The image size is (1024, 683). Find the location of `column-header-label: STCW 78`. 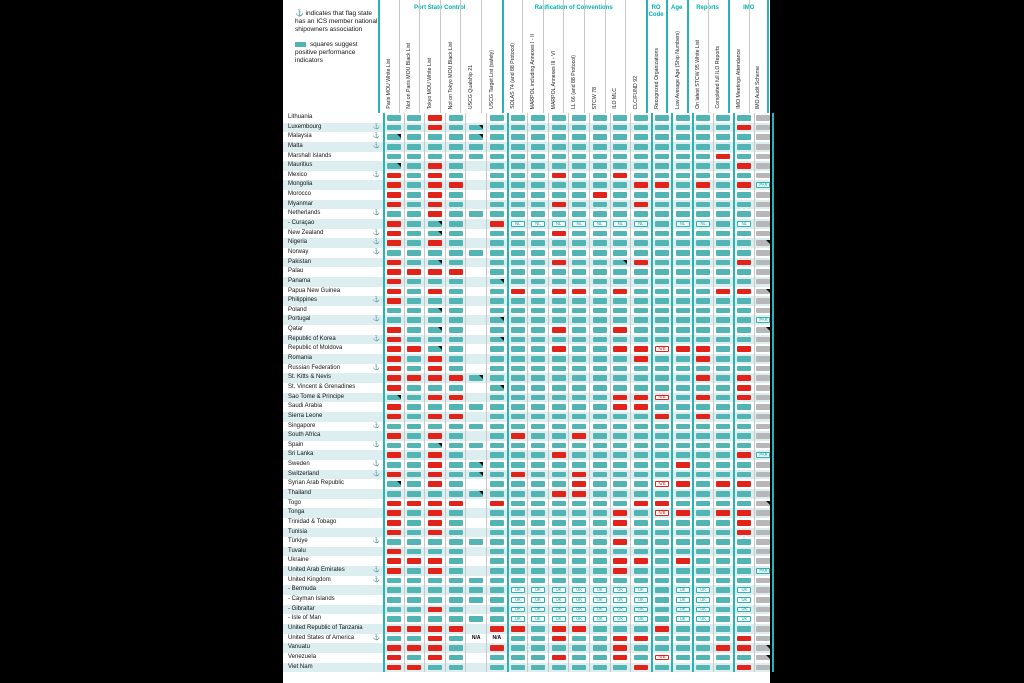

column-header-label: STCW 78 is located at coordinates (594, 97).